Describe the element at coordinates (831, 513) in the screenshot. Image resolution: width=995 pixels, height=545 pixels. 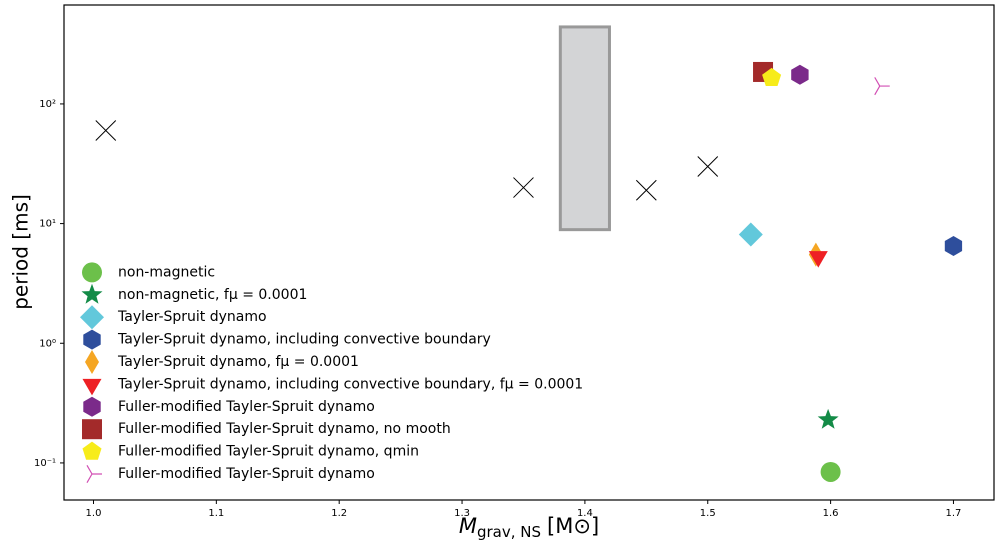
I see `x-tick-label: 1.6` at that location.